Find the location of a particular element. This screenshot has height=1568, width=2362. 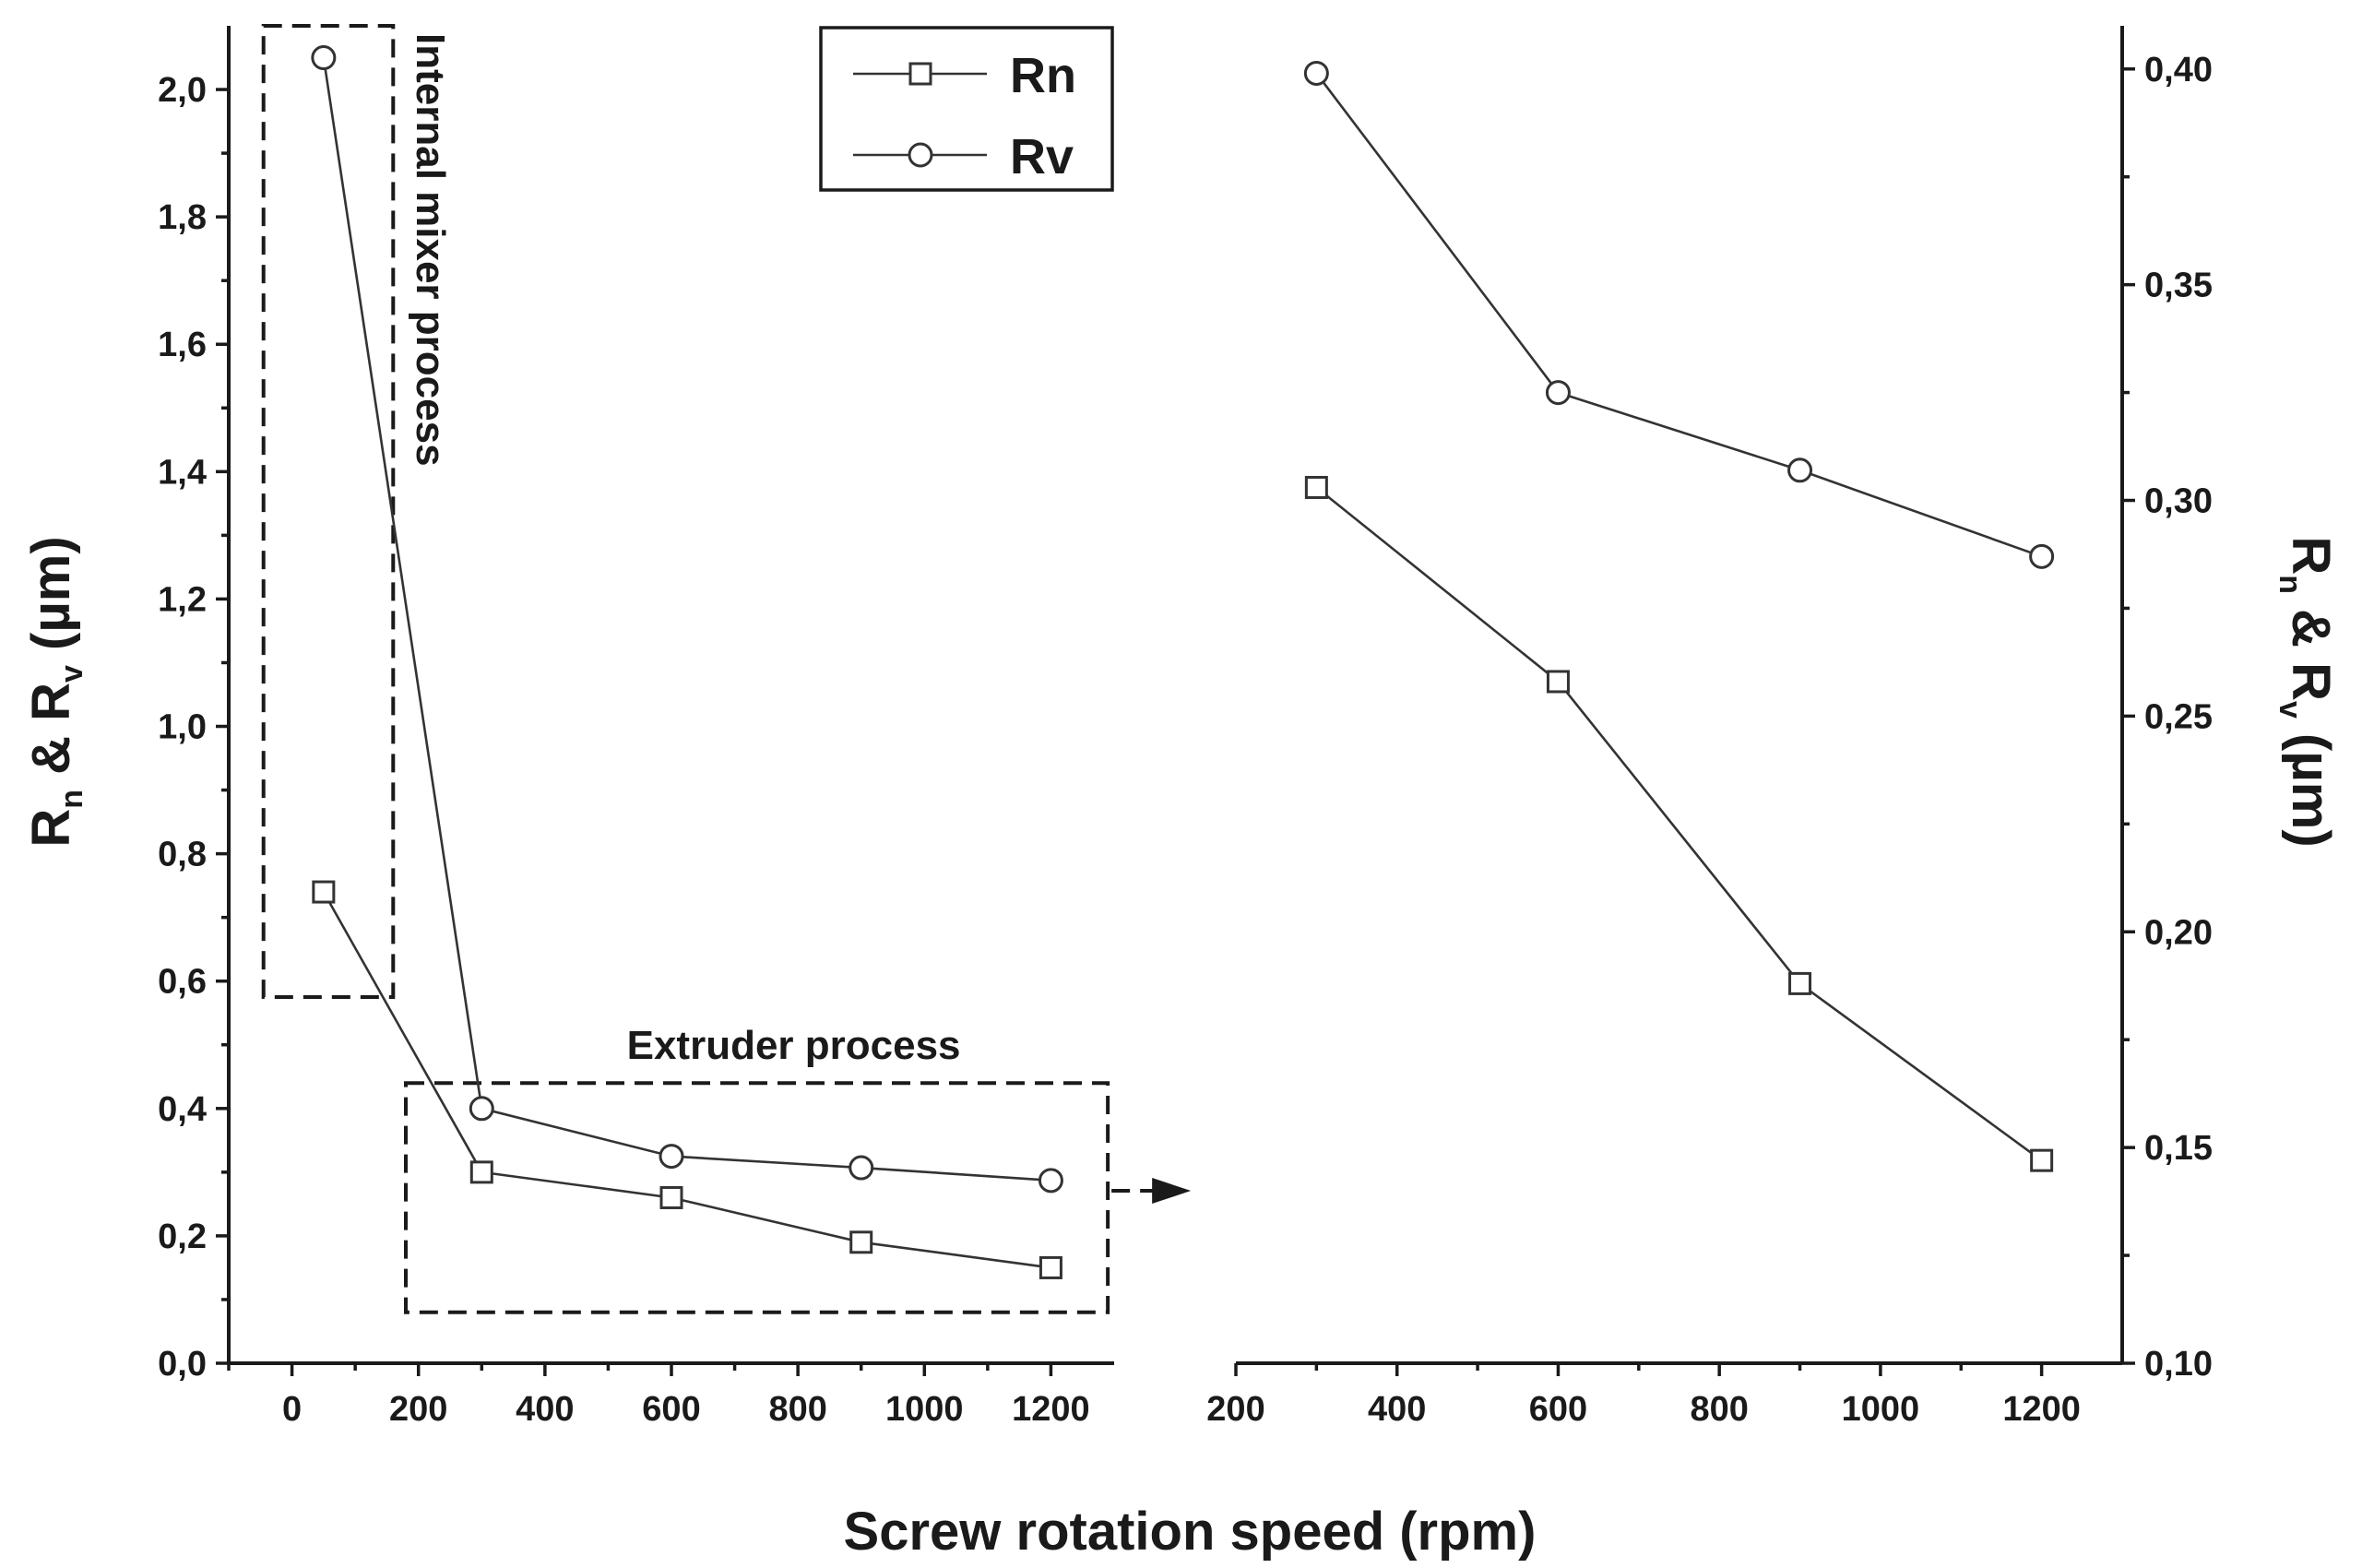

left-y-axis-title: Rn & Rv (µm) is located at coordinates (55, 691).